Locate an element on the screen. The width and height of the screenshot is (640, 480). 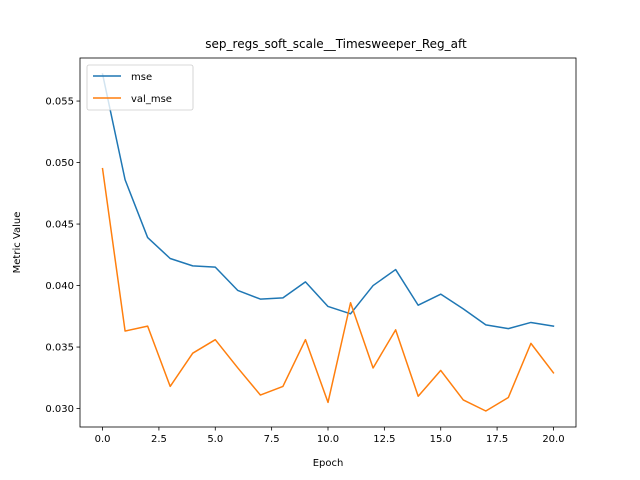
y-axis-label: Metric Value is located at coordinates (17, 243).